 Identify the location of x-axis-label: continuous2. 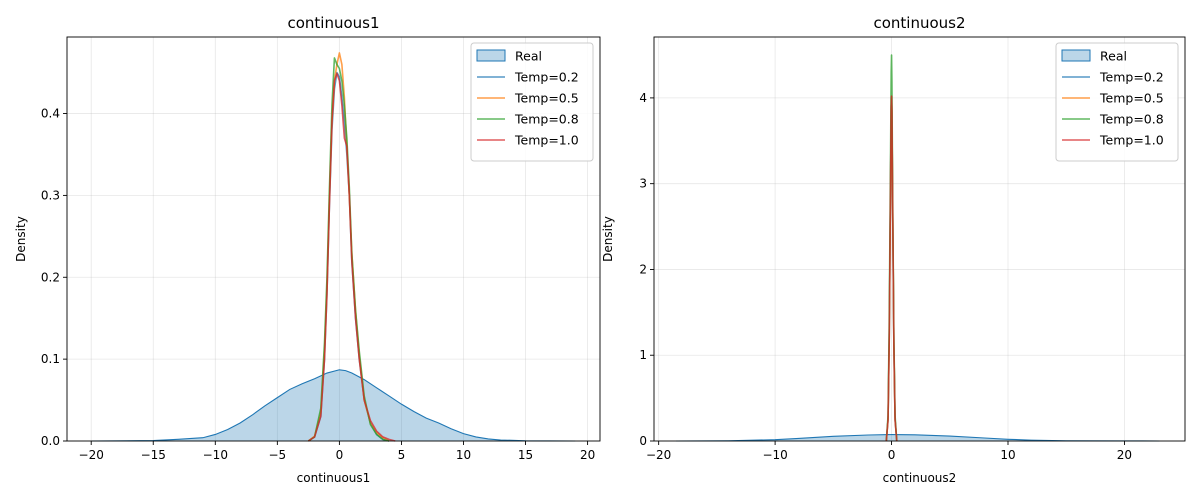
(920, 478).